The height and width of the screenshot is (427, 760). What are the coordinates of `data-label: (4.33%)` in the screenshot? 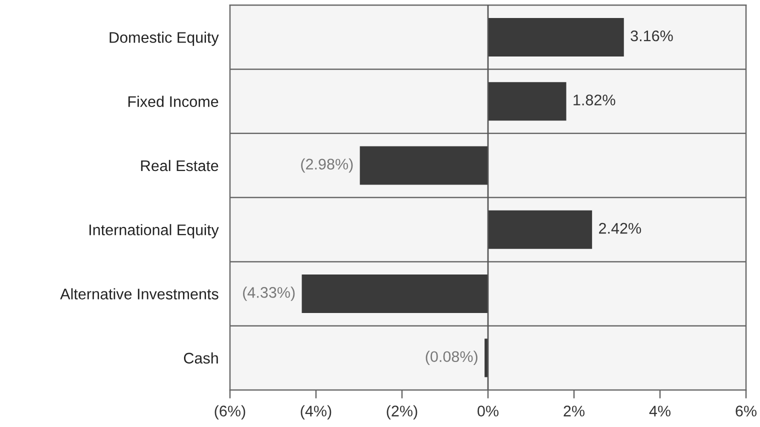 It's located at (269, 293).